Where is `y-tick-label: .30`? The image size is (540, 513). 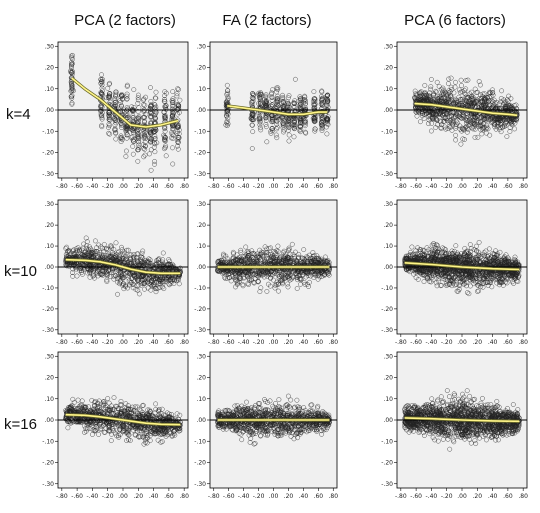 y-tick-label: .30 is located at coordinates (388, 204).